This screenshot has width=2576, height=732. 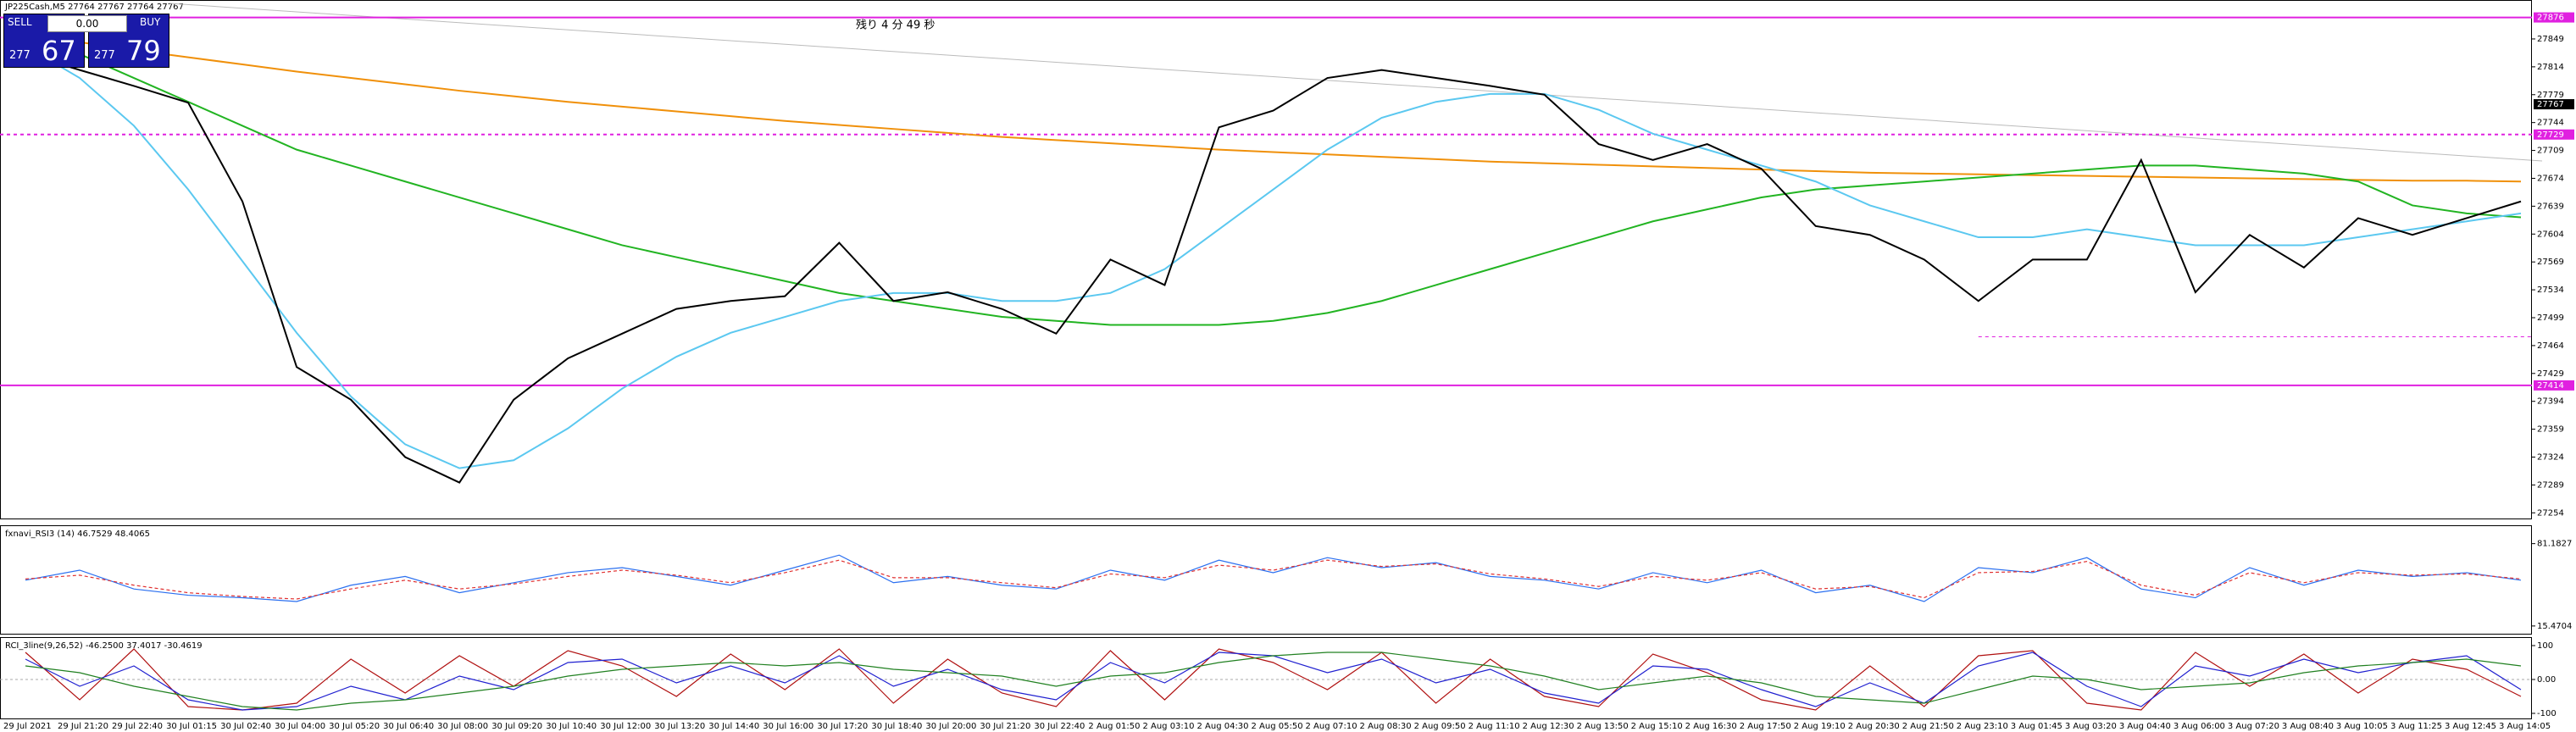 I want to click on rsi-frame, so click(x=1266, y=580).